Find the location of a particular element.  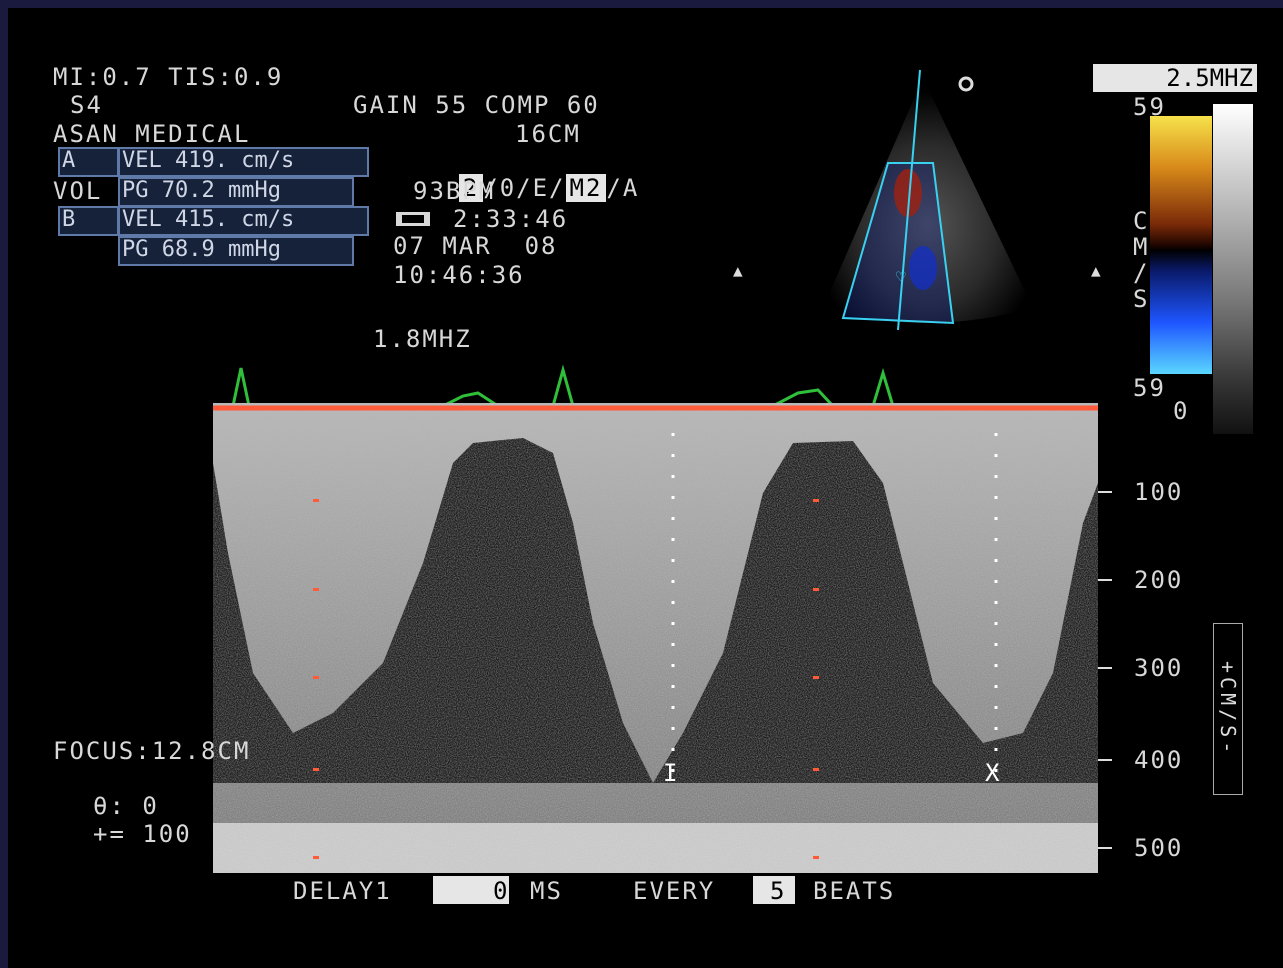

mode-mid: /0/E/ is located at coordinates (524, 188).